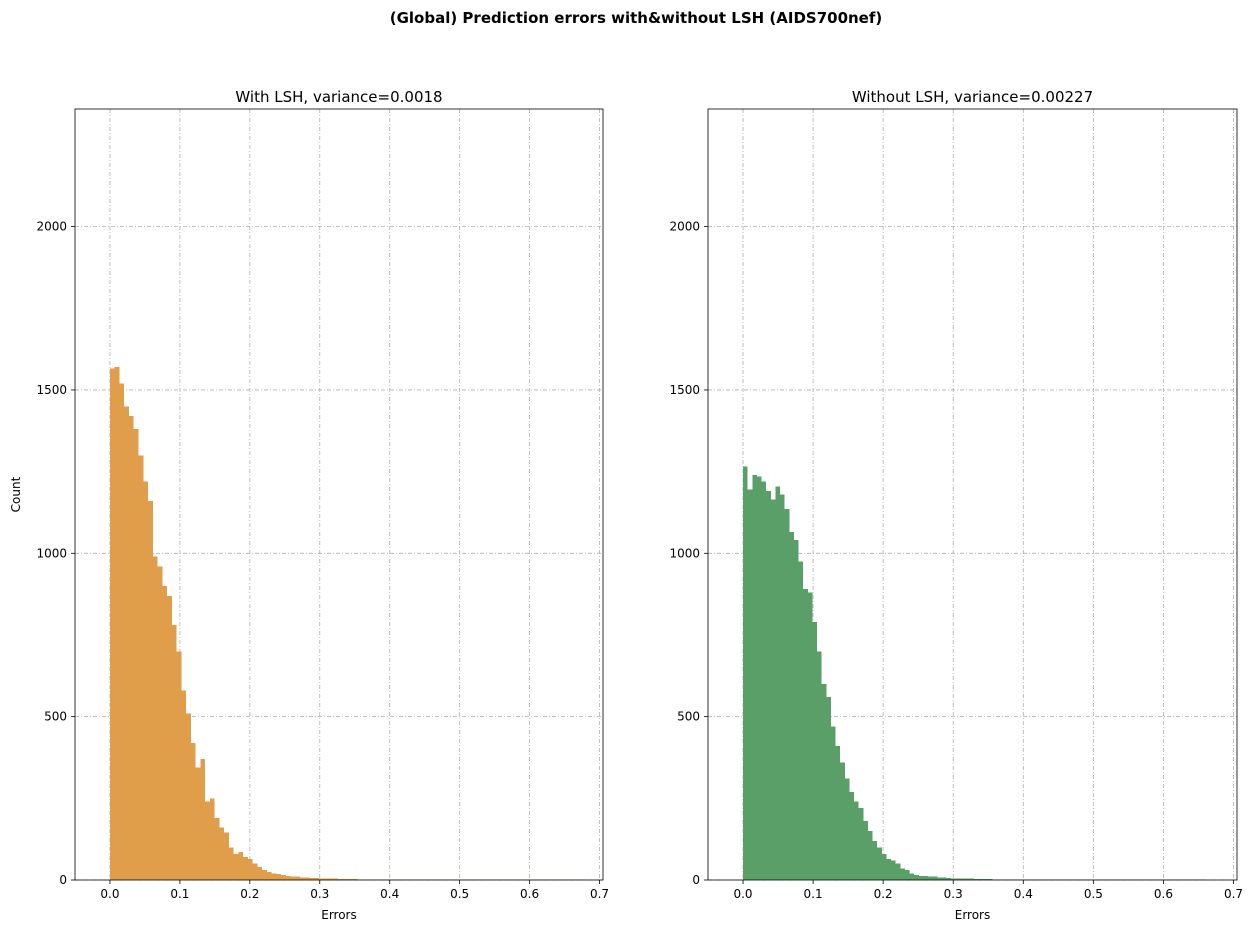  I want to click on x-tick-label: 0.0, so click(109, 894).